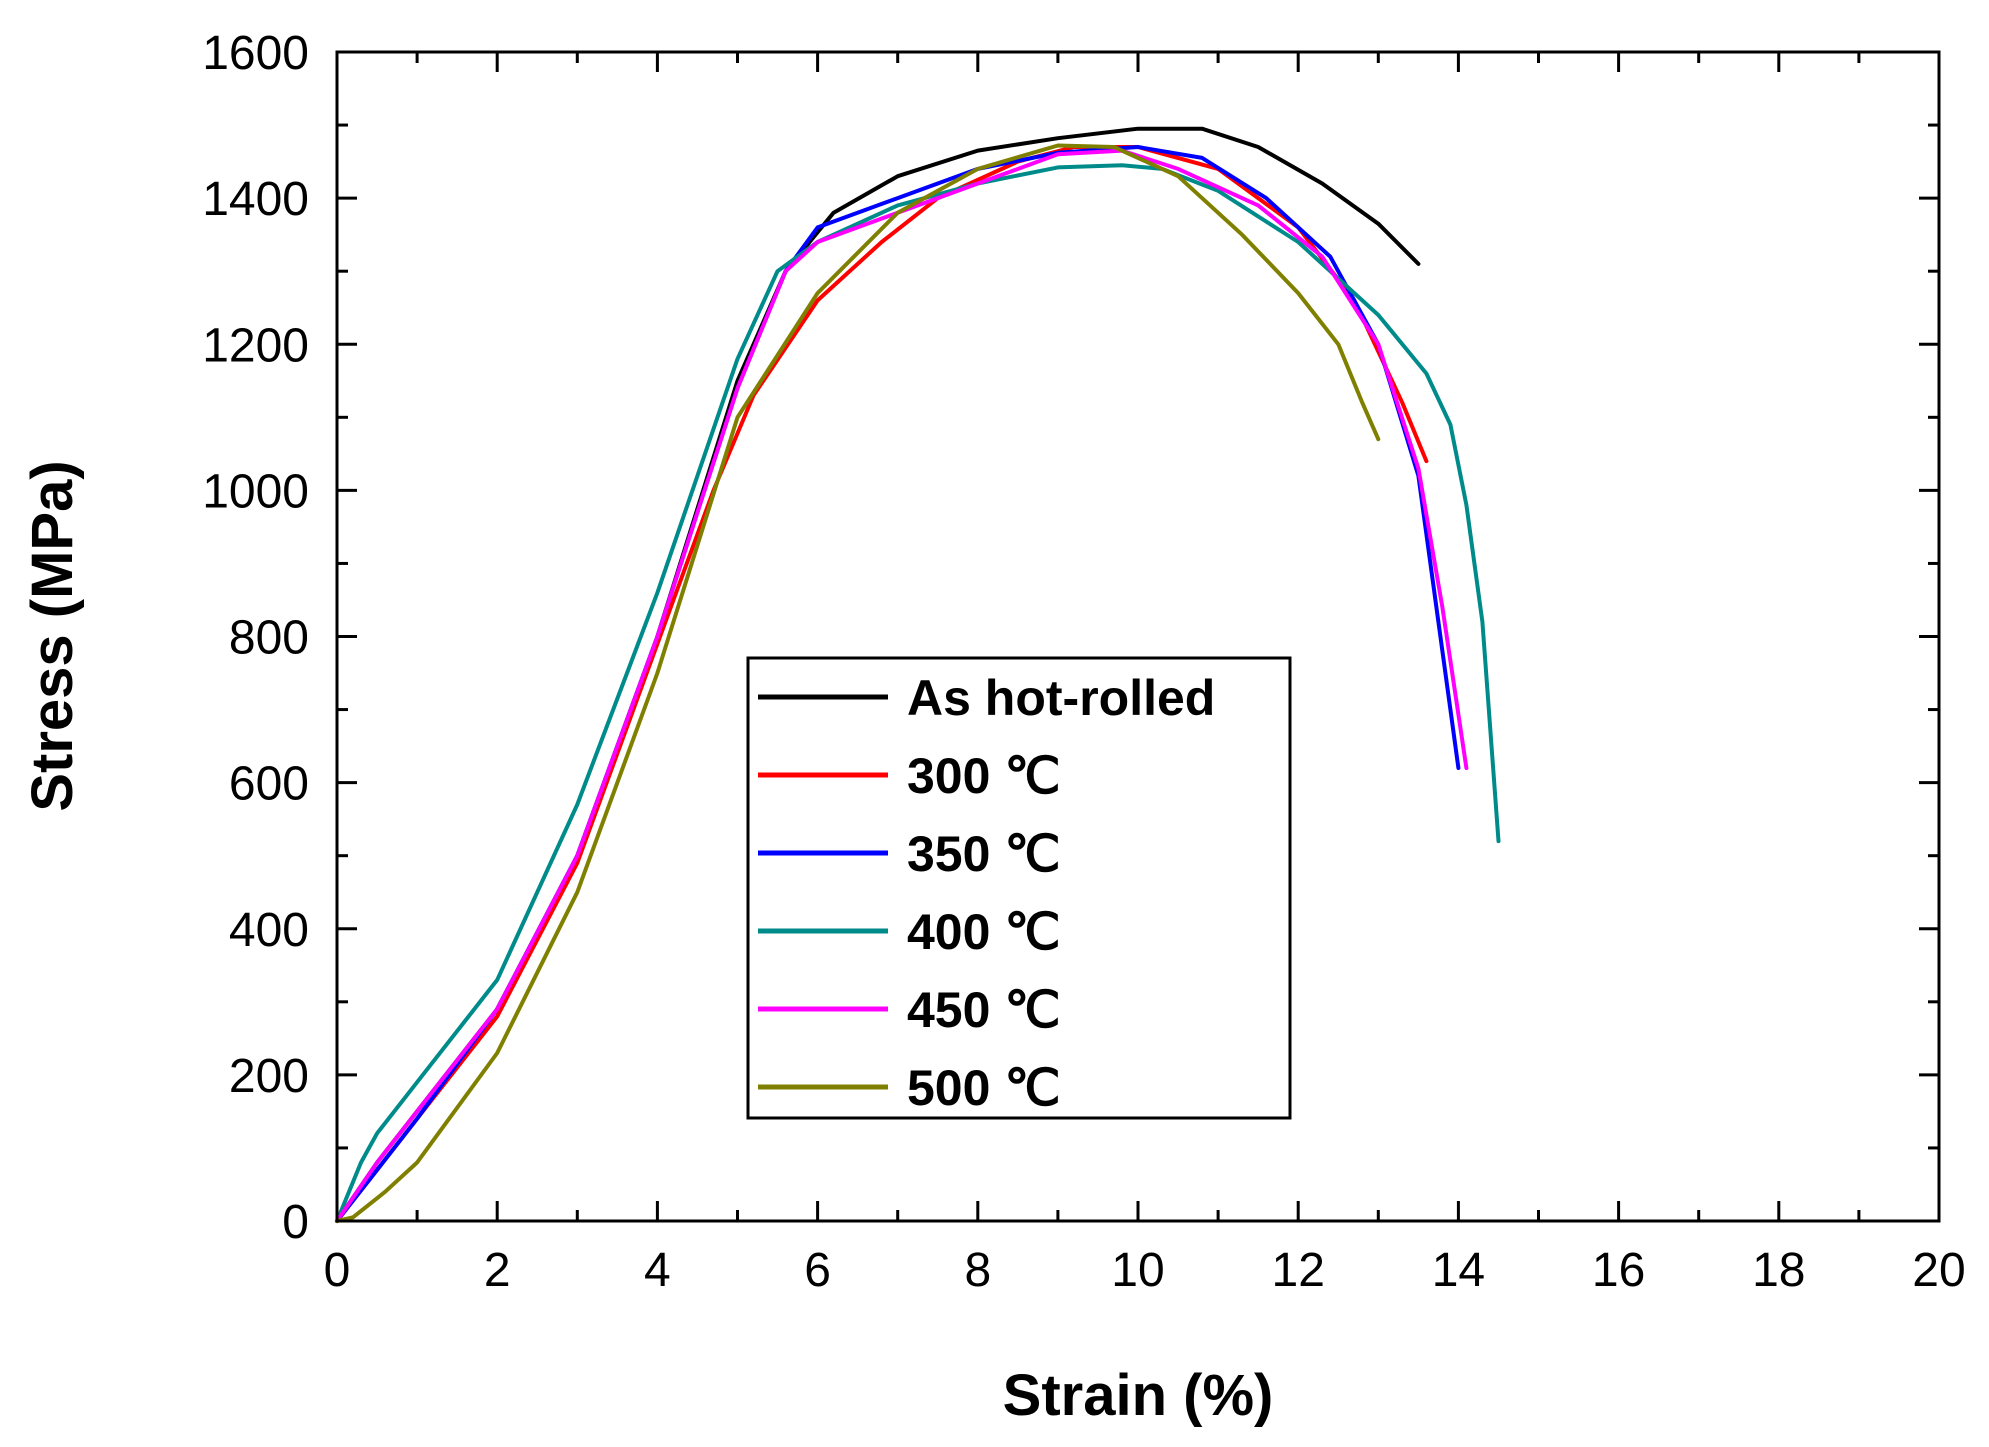  What do you see at coordinates (983, 1010) in the screenshot?
I see `legend-label-4: 450 ℃` at bounding box center [983, 1010].